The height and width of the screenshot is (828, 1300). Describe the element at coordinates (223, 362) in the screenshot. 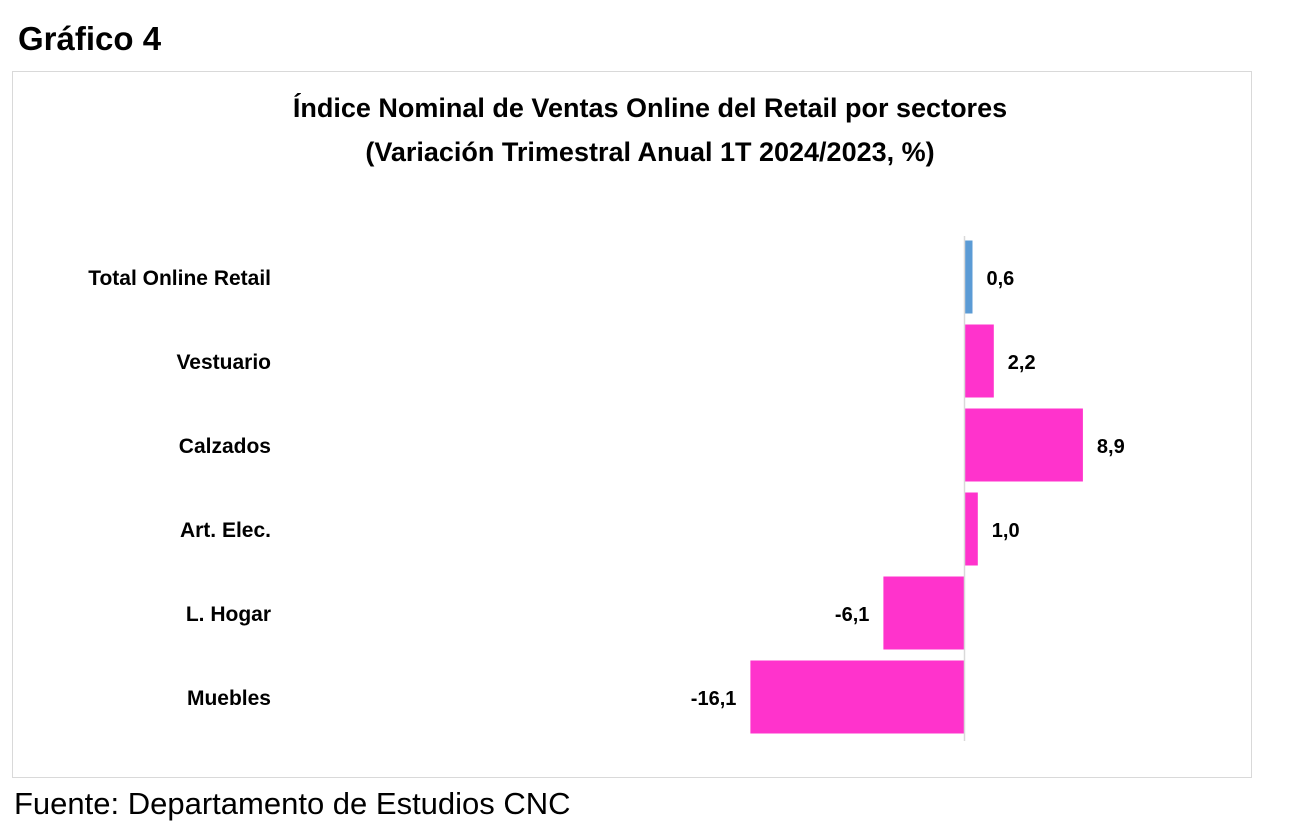

I see `category-label: Vestuario` at that location.